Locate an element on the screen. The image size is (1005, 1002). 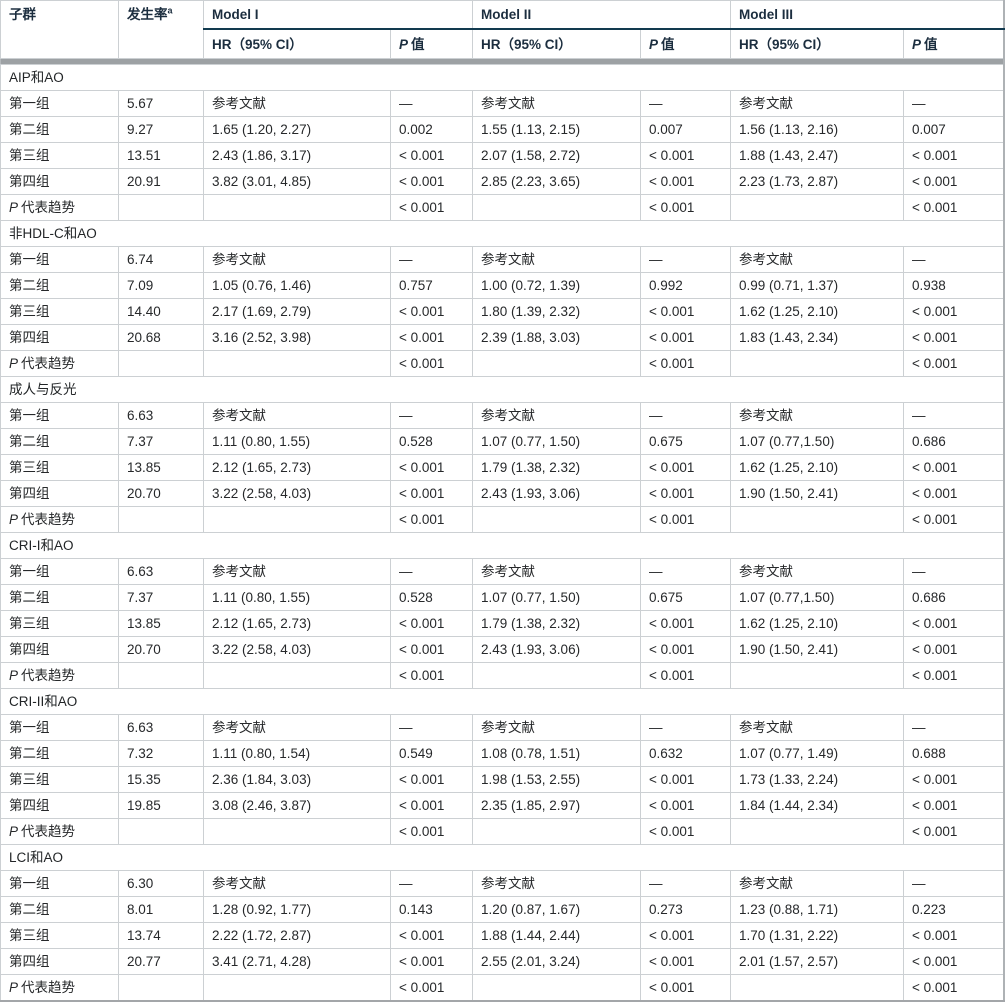
cell-m1-hr: 1.05 (0.76, 1.46) is located at coordinates (297, 285).